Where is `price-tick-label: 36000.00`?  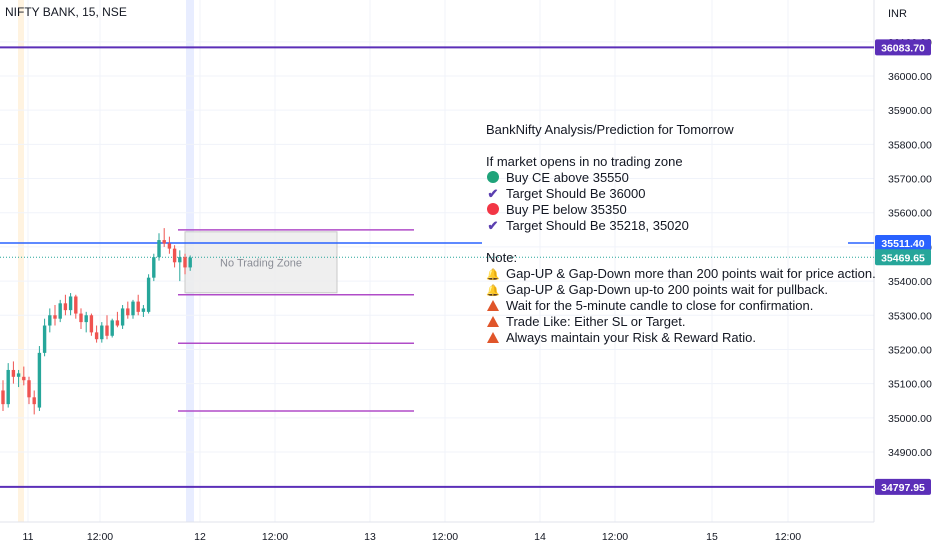
price-tick-label: 36000.00 is located at coordinates (910, 77).